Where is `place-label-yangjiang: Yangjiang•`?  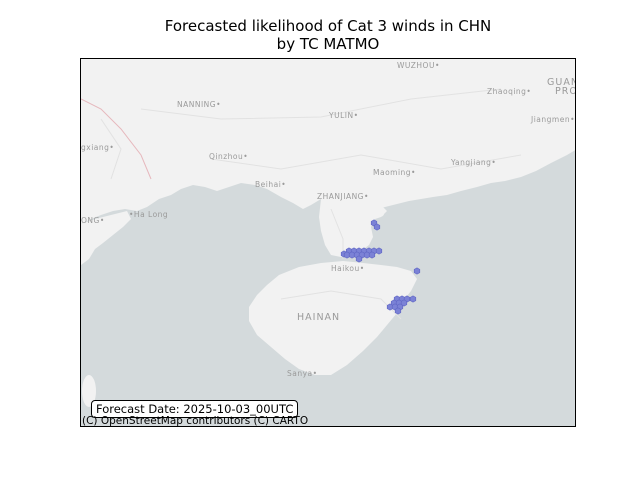
place-label-yangjiang: Yangjiang• is located at coordinates (474, 162).